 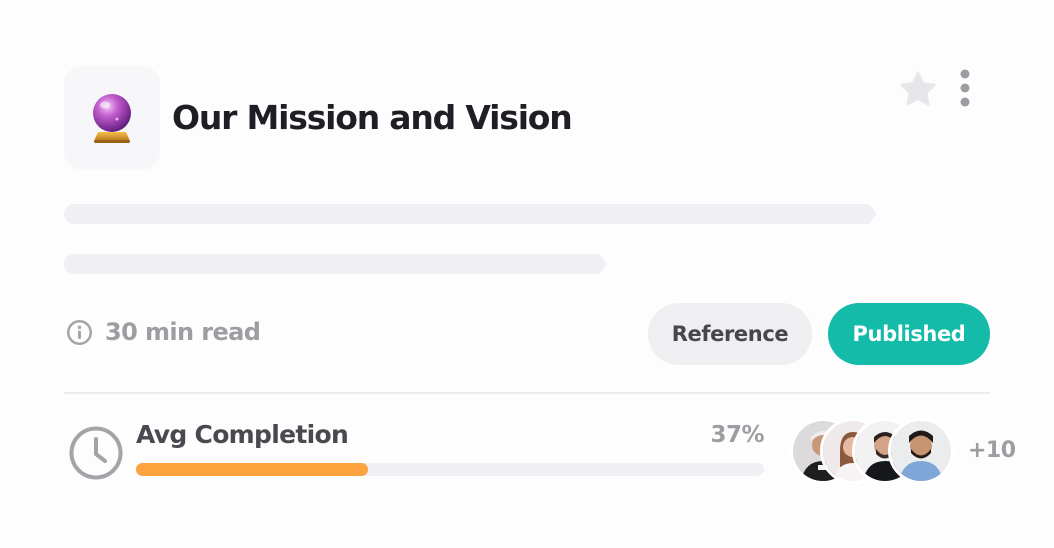 I want to click on tag-reference: Reference, so click(x=730, y=334).